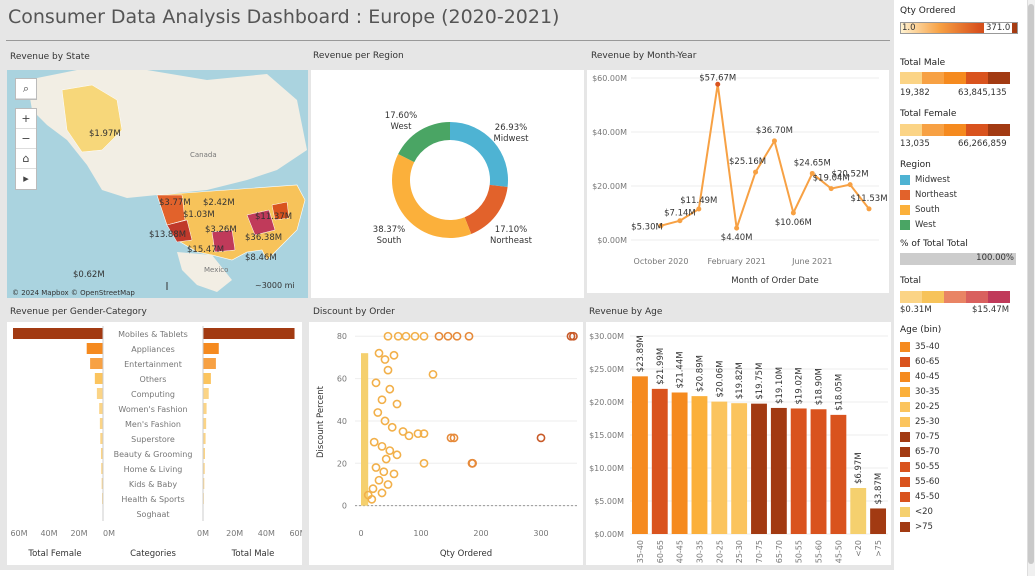  What do you see at coordinates (918, 224) in the screenshot?
I see `legend-region-item: West` at bounding box center [918, 224].